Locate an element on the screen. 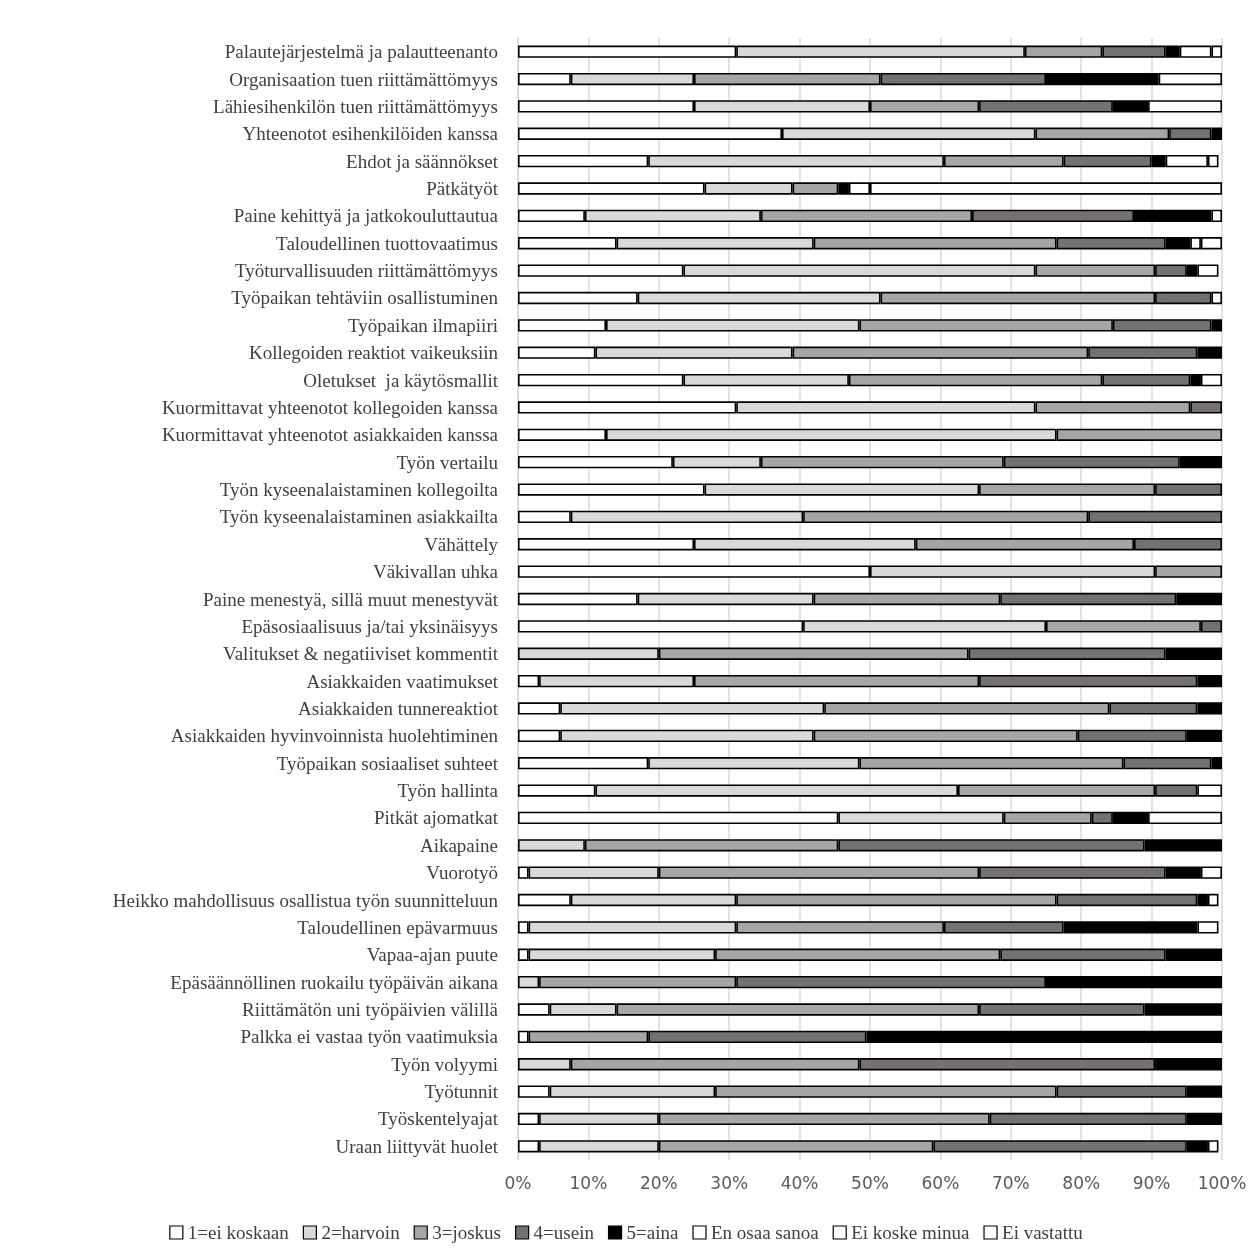 The height and width of the screenshot is (1253, 1252). x-tick-label: 0% is located at coordinates (518, 1182).